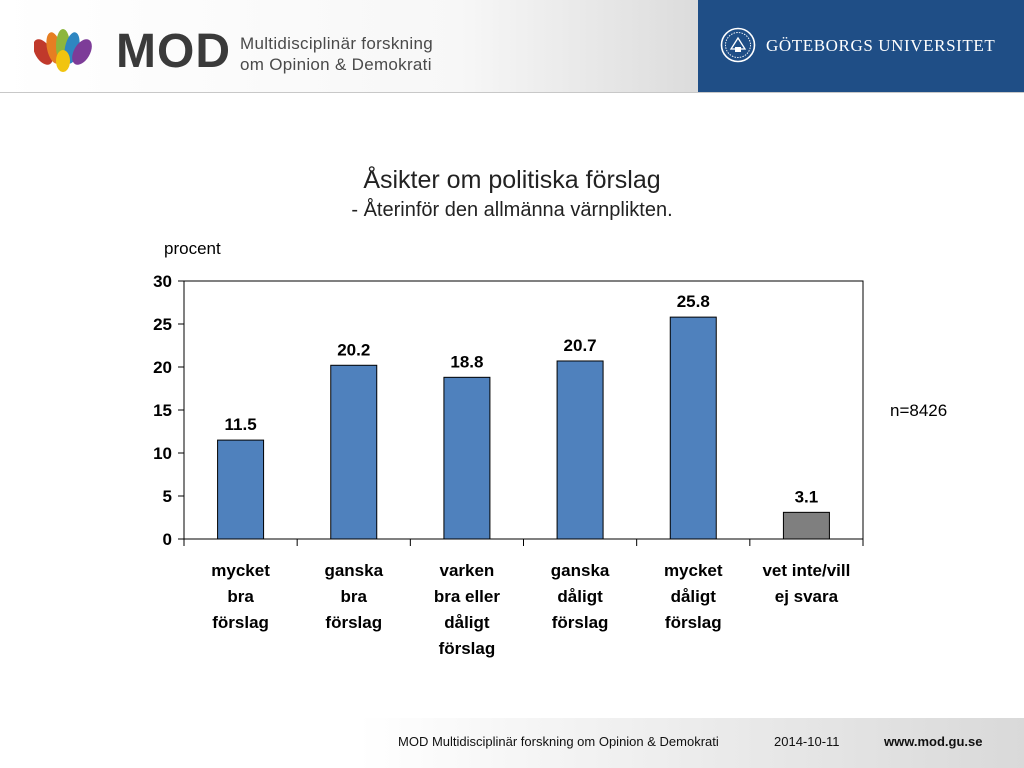 The image size is (1024, 768). What do you see at coordinates (693, 301) in the screenshot?
I see `data-label: 25.8` at bounding box center [693, 301].